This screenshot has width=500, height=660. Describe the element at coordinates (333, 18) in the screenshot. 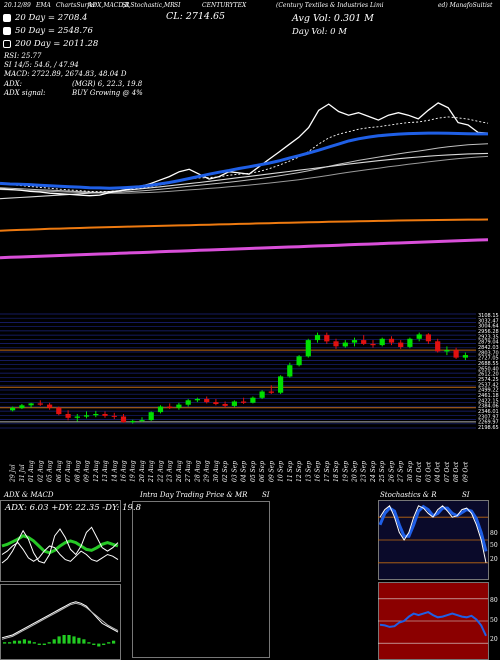

I see `avg-volume-label: Avg Vol: 0.301 M` at that location.